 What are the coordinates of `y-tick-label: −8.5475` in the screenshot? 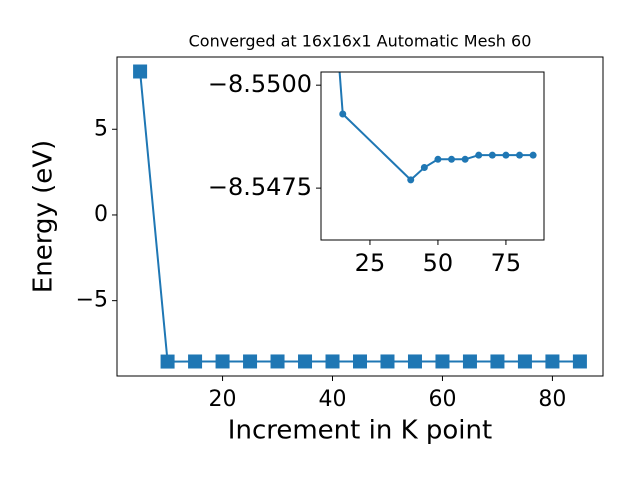 It's located at (260, 187).